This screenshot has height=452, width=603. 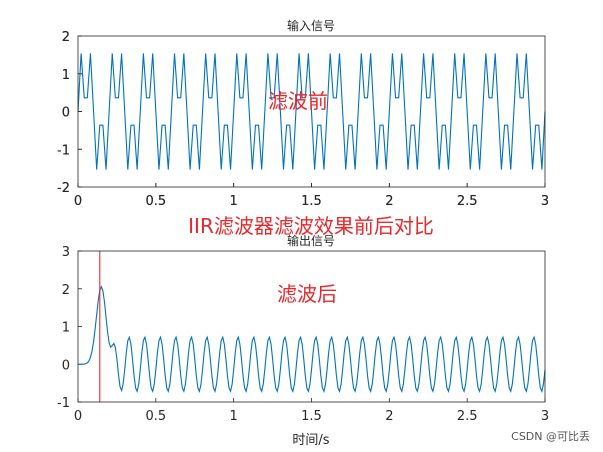 What do you see at coordinates (311, 25) in the screenshot?
I see `input-signal-title: 输入信号` at bounding box center [311, 25].